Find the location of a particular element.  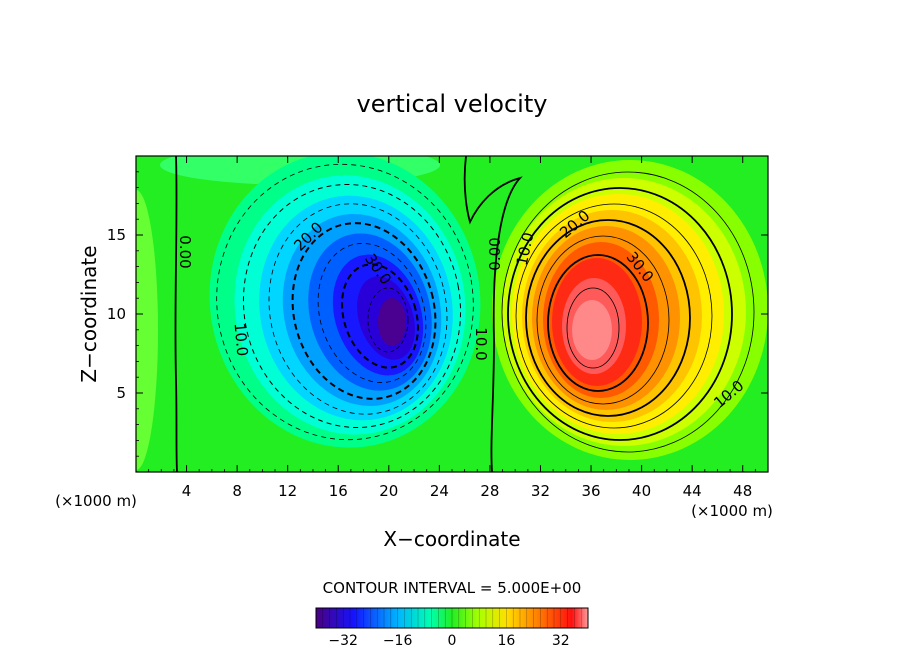

colorbar-tick-label: −32 is located at coordinates (343, 641).